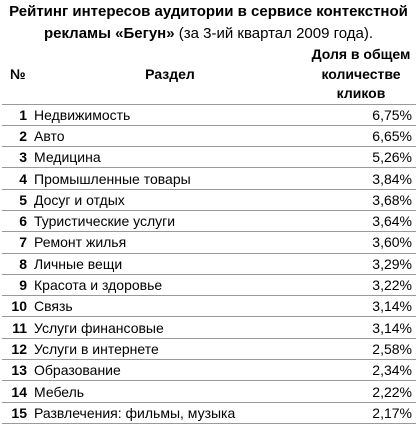 Image resolution: width=417 pixels, height=424 pixels. What do you see at coordinates (18, 136) in the screenshot?
I see `row-number: 2` at bounding box center [18, 136].